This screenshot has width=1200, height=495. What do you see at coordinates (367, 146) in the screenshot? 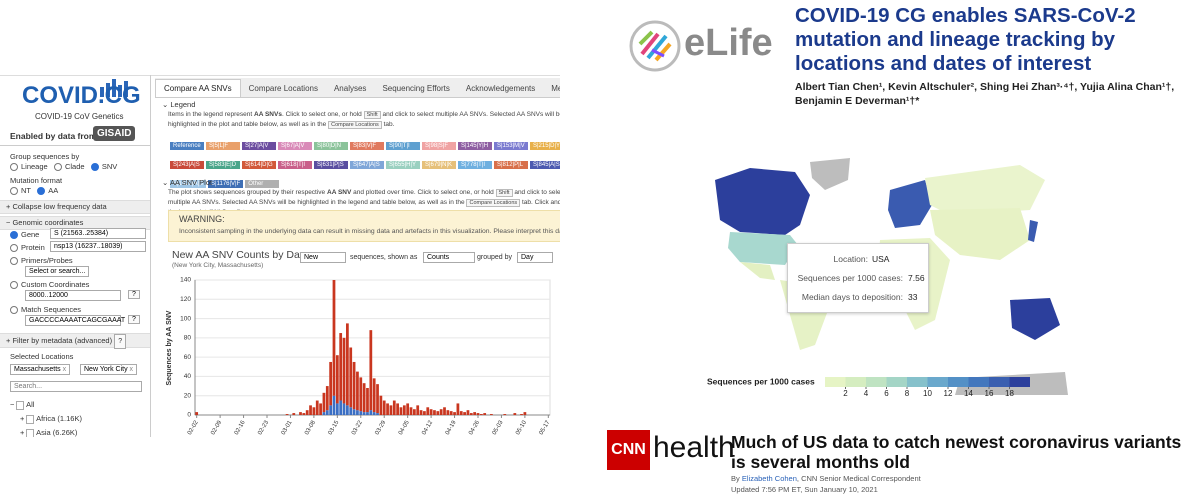
I see `legend-item: S|83|V|F` at bounding box center [367, 146].